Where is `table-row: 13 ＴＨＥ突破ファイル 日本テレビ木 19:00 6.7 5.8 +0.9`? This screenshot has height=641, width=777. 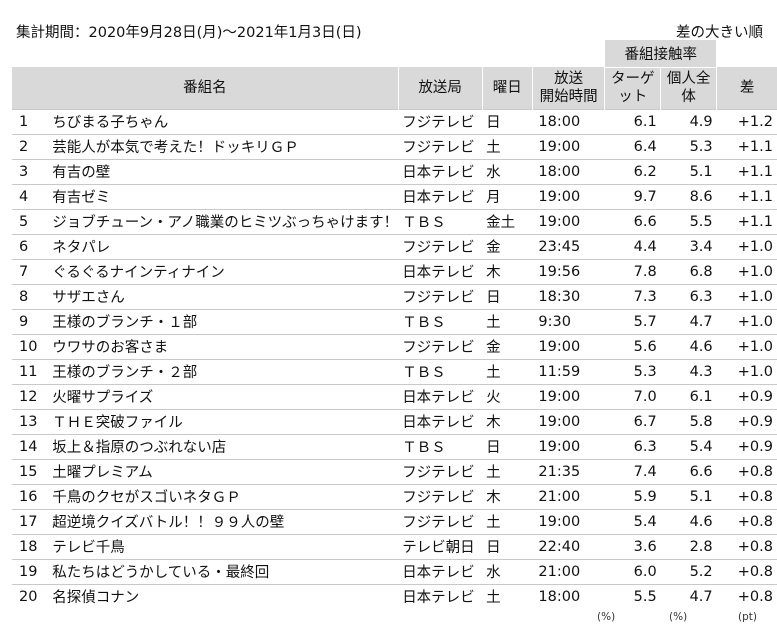
table-row: 13 ＴＨＥ突破ファイル 日本テレビ木 19:00 6.7 5.8 +0.9 is located at coordinates (394, 421).